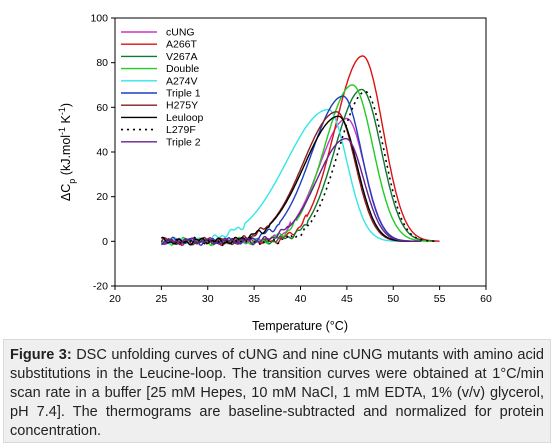 The image size is (554, 447). I want to click on y-tick-label: 100, so click(99, 19).